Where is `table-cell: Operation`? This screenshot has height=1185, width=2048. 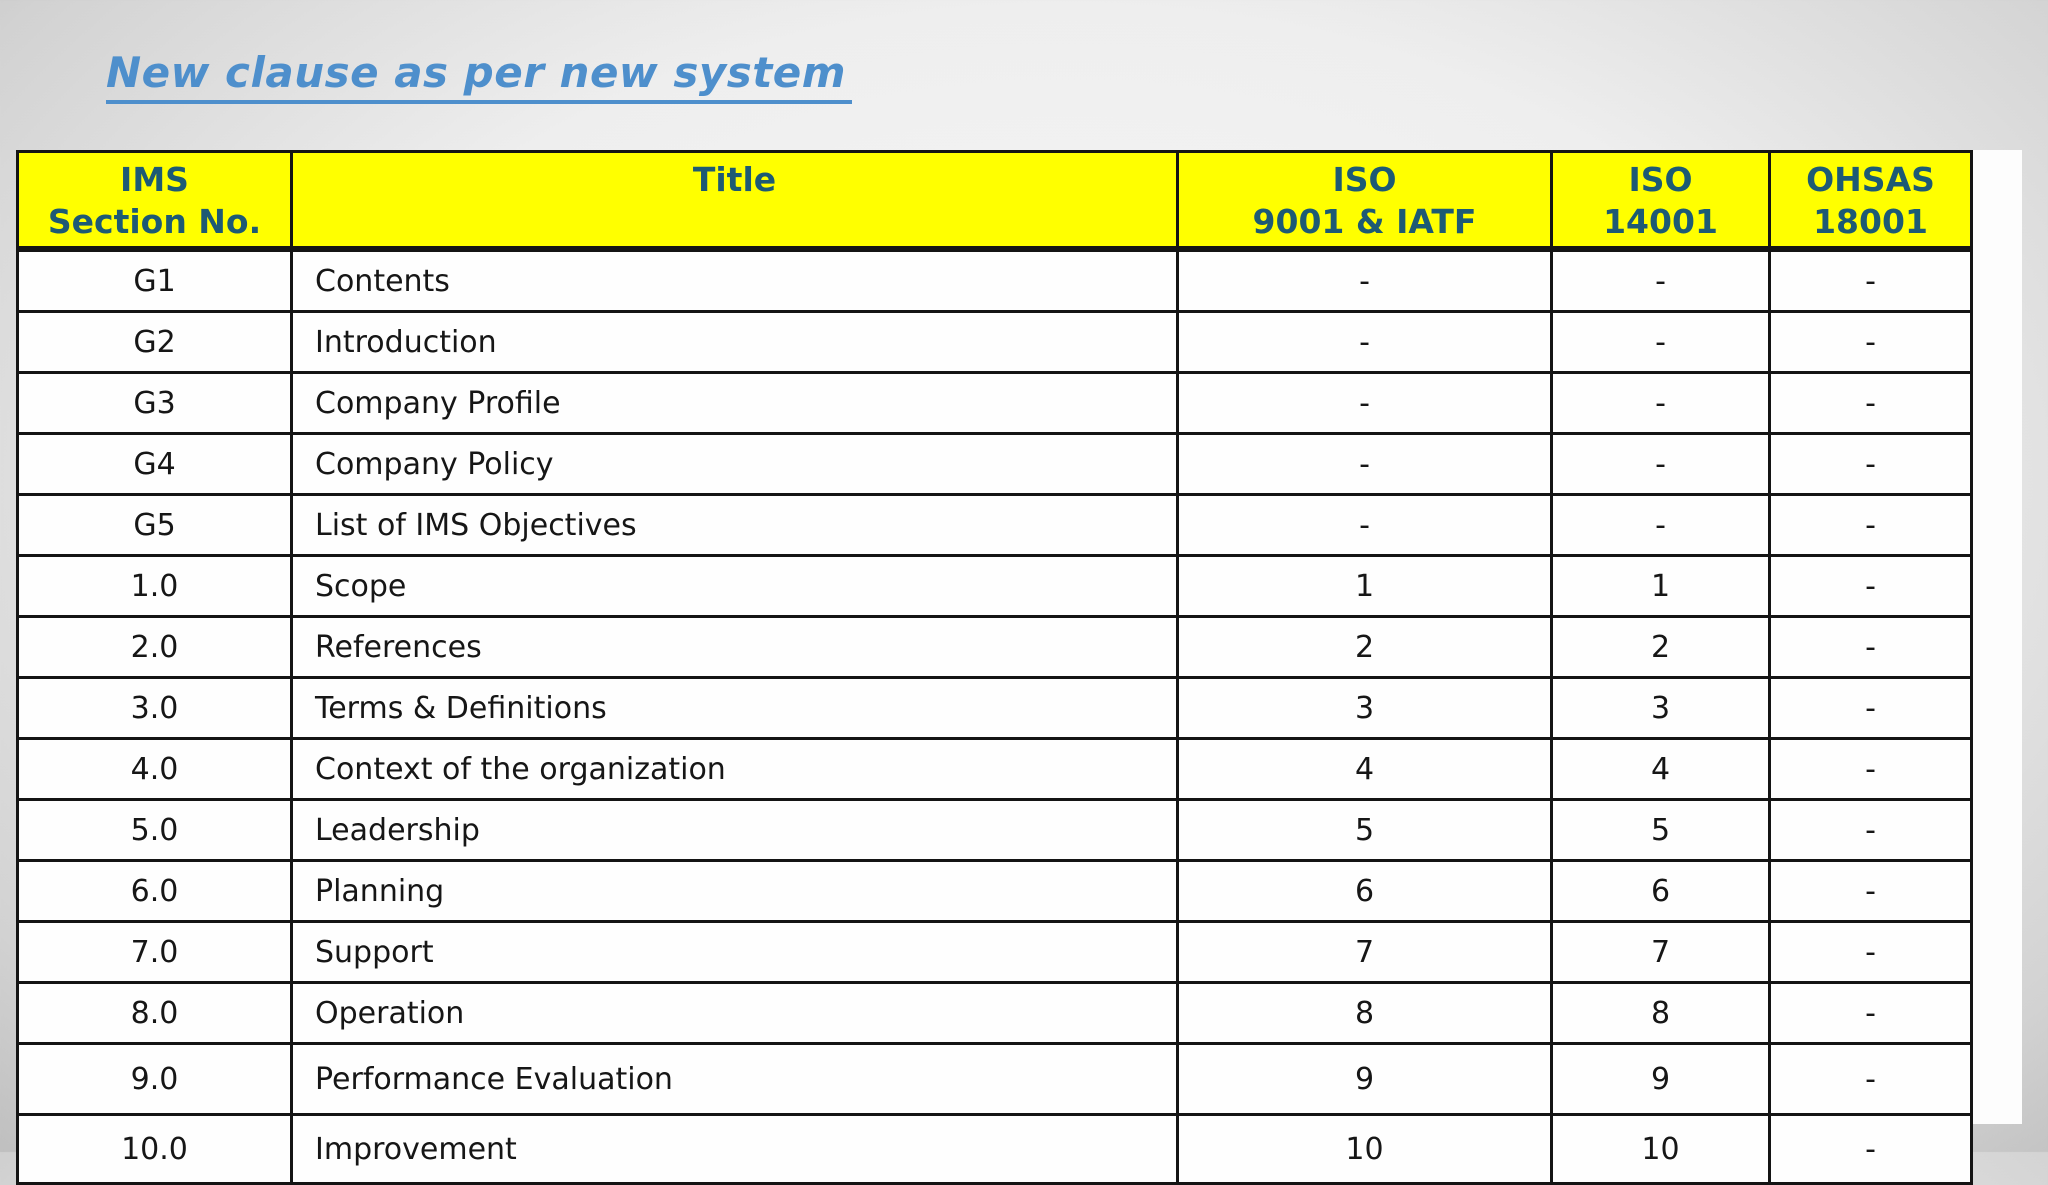
table-cell: Operation is located at coordinates (734, 1013).